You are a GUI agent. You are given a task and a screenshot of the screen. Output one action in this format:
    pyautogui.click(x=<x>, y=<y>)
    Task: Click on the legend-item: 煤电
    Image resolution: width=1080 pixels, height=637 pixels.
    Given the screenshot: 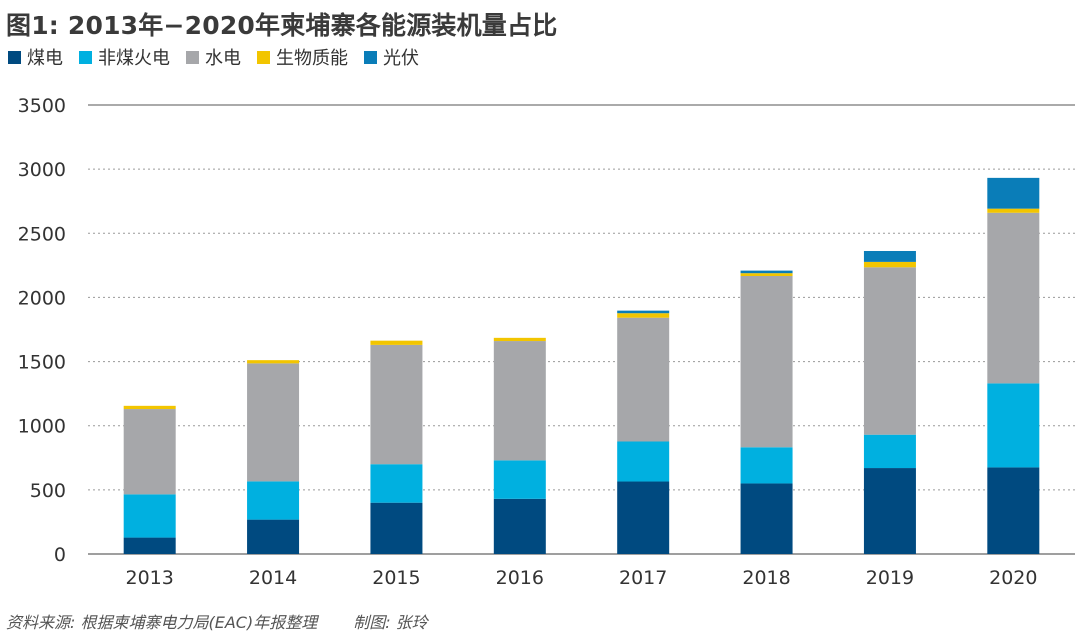 What is the action you would take?
    pyautogui.click(x=35, y=57)
    